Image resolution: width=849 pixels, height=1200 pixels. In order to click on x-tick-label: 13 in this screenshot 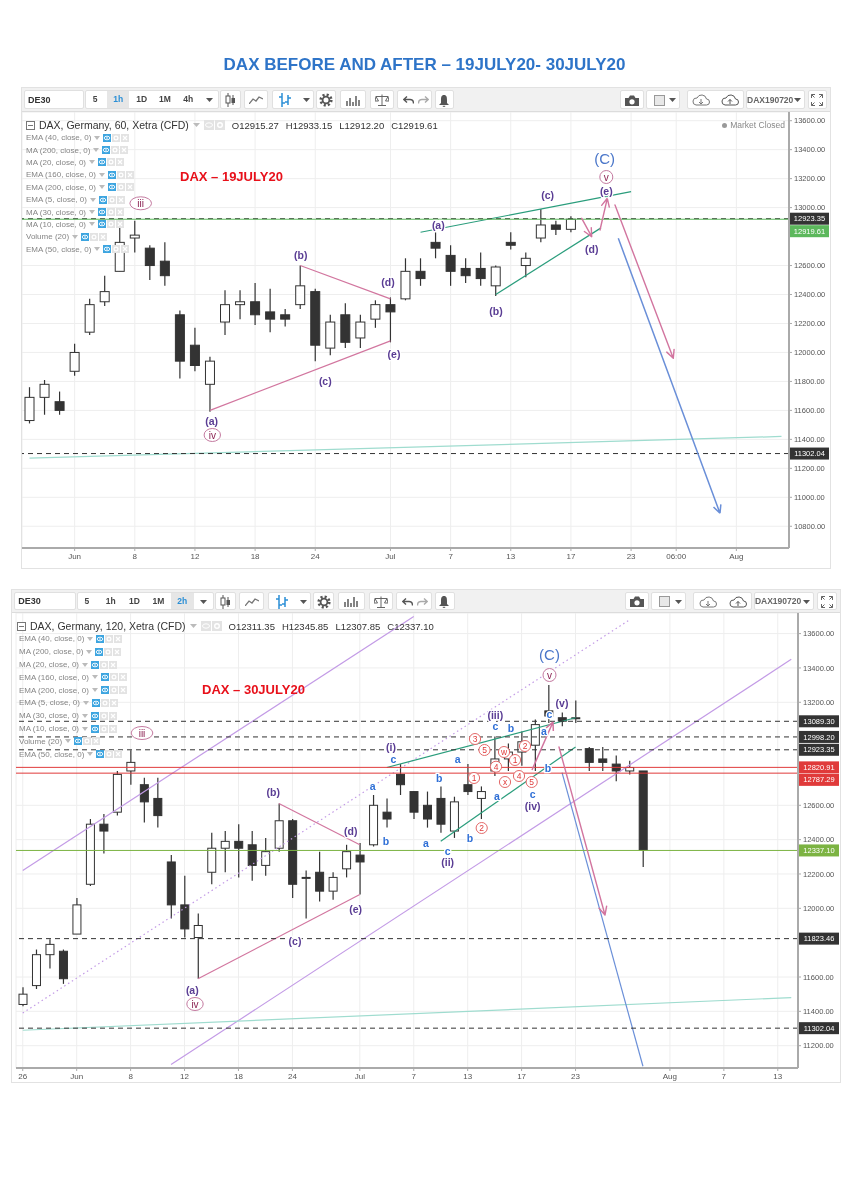, I will do `click(511, 556)`.